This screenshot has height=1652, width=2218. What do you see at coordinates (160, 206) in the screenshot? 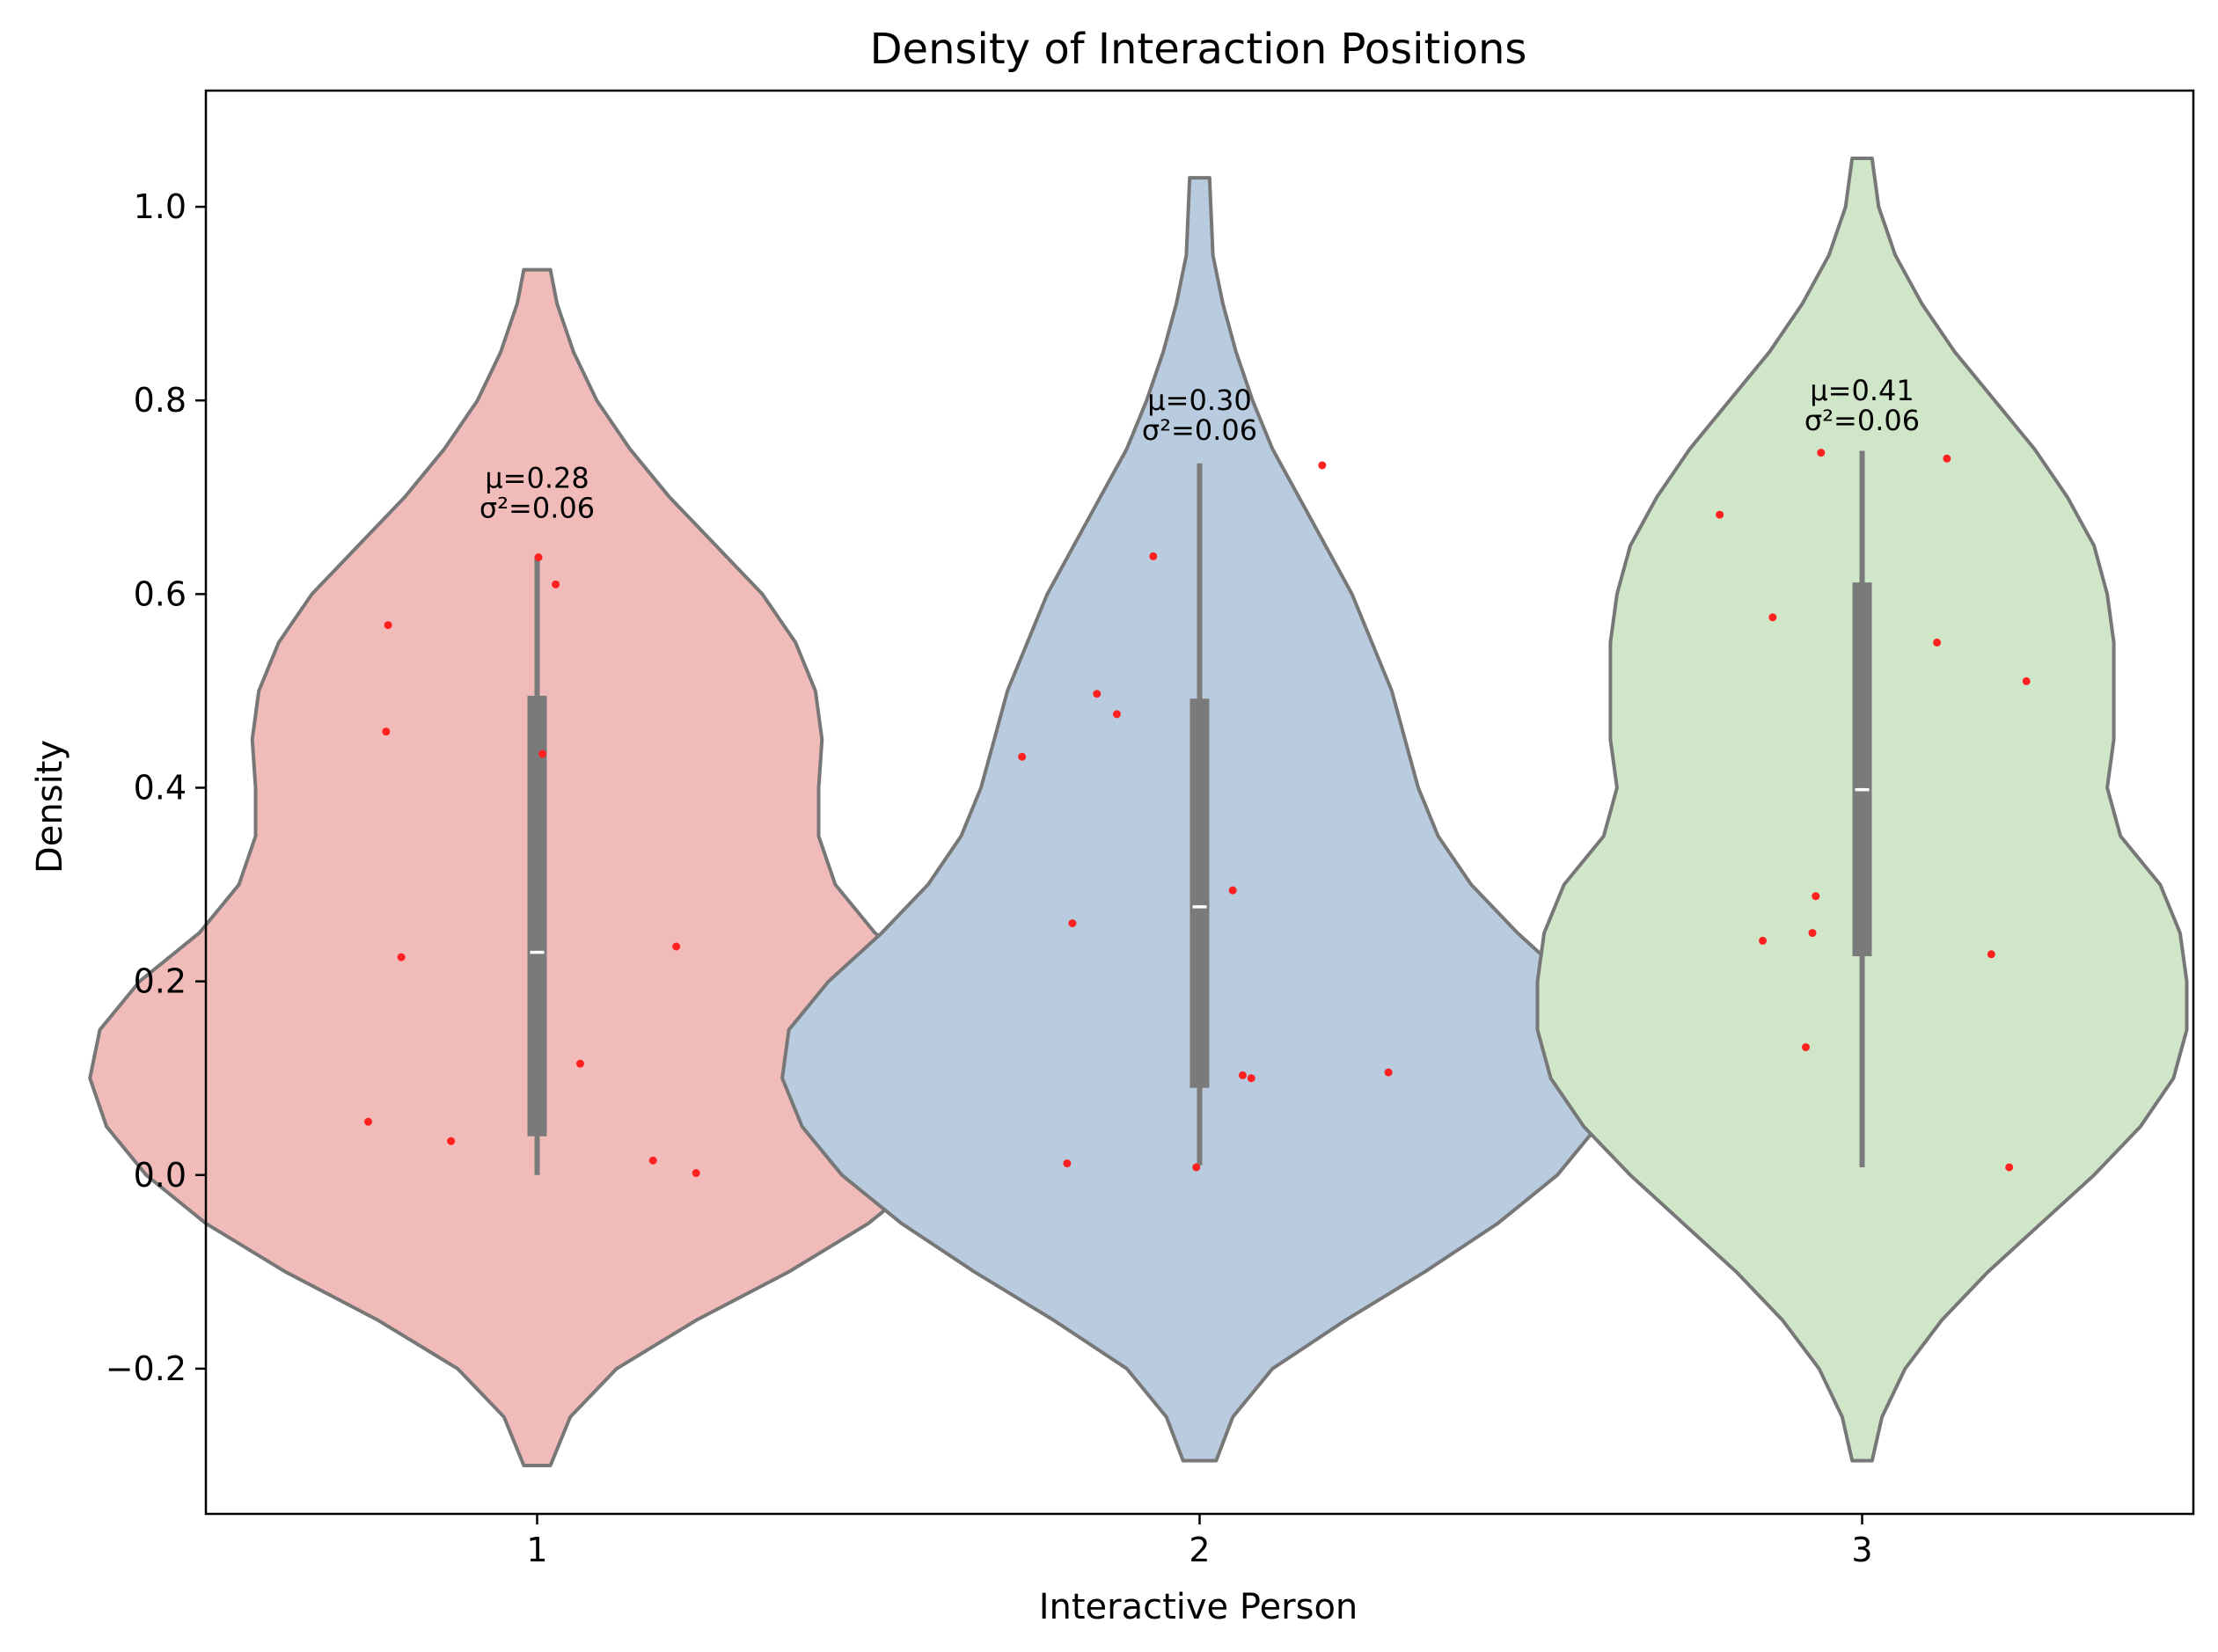
I see `y-tick-label: 1.0` at bounding box center [160, 206].